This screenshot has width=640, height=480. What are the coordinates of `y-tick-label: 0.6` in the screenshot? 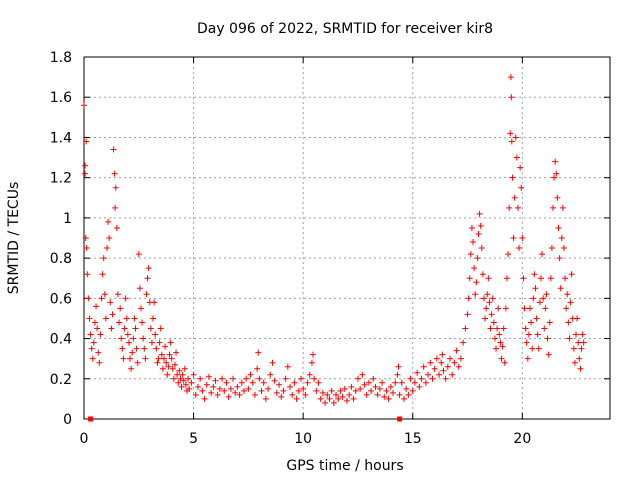 It's located at (61, 299).